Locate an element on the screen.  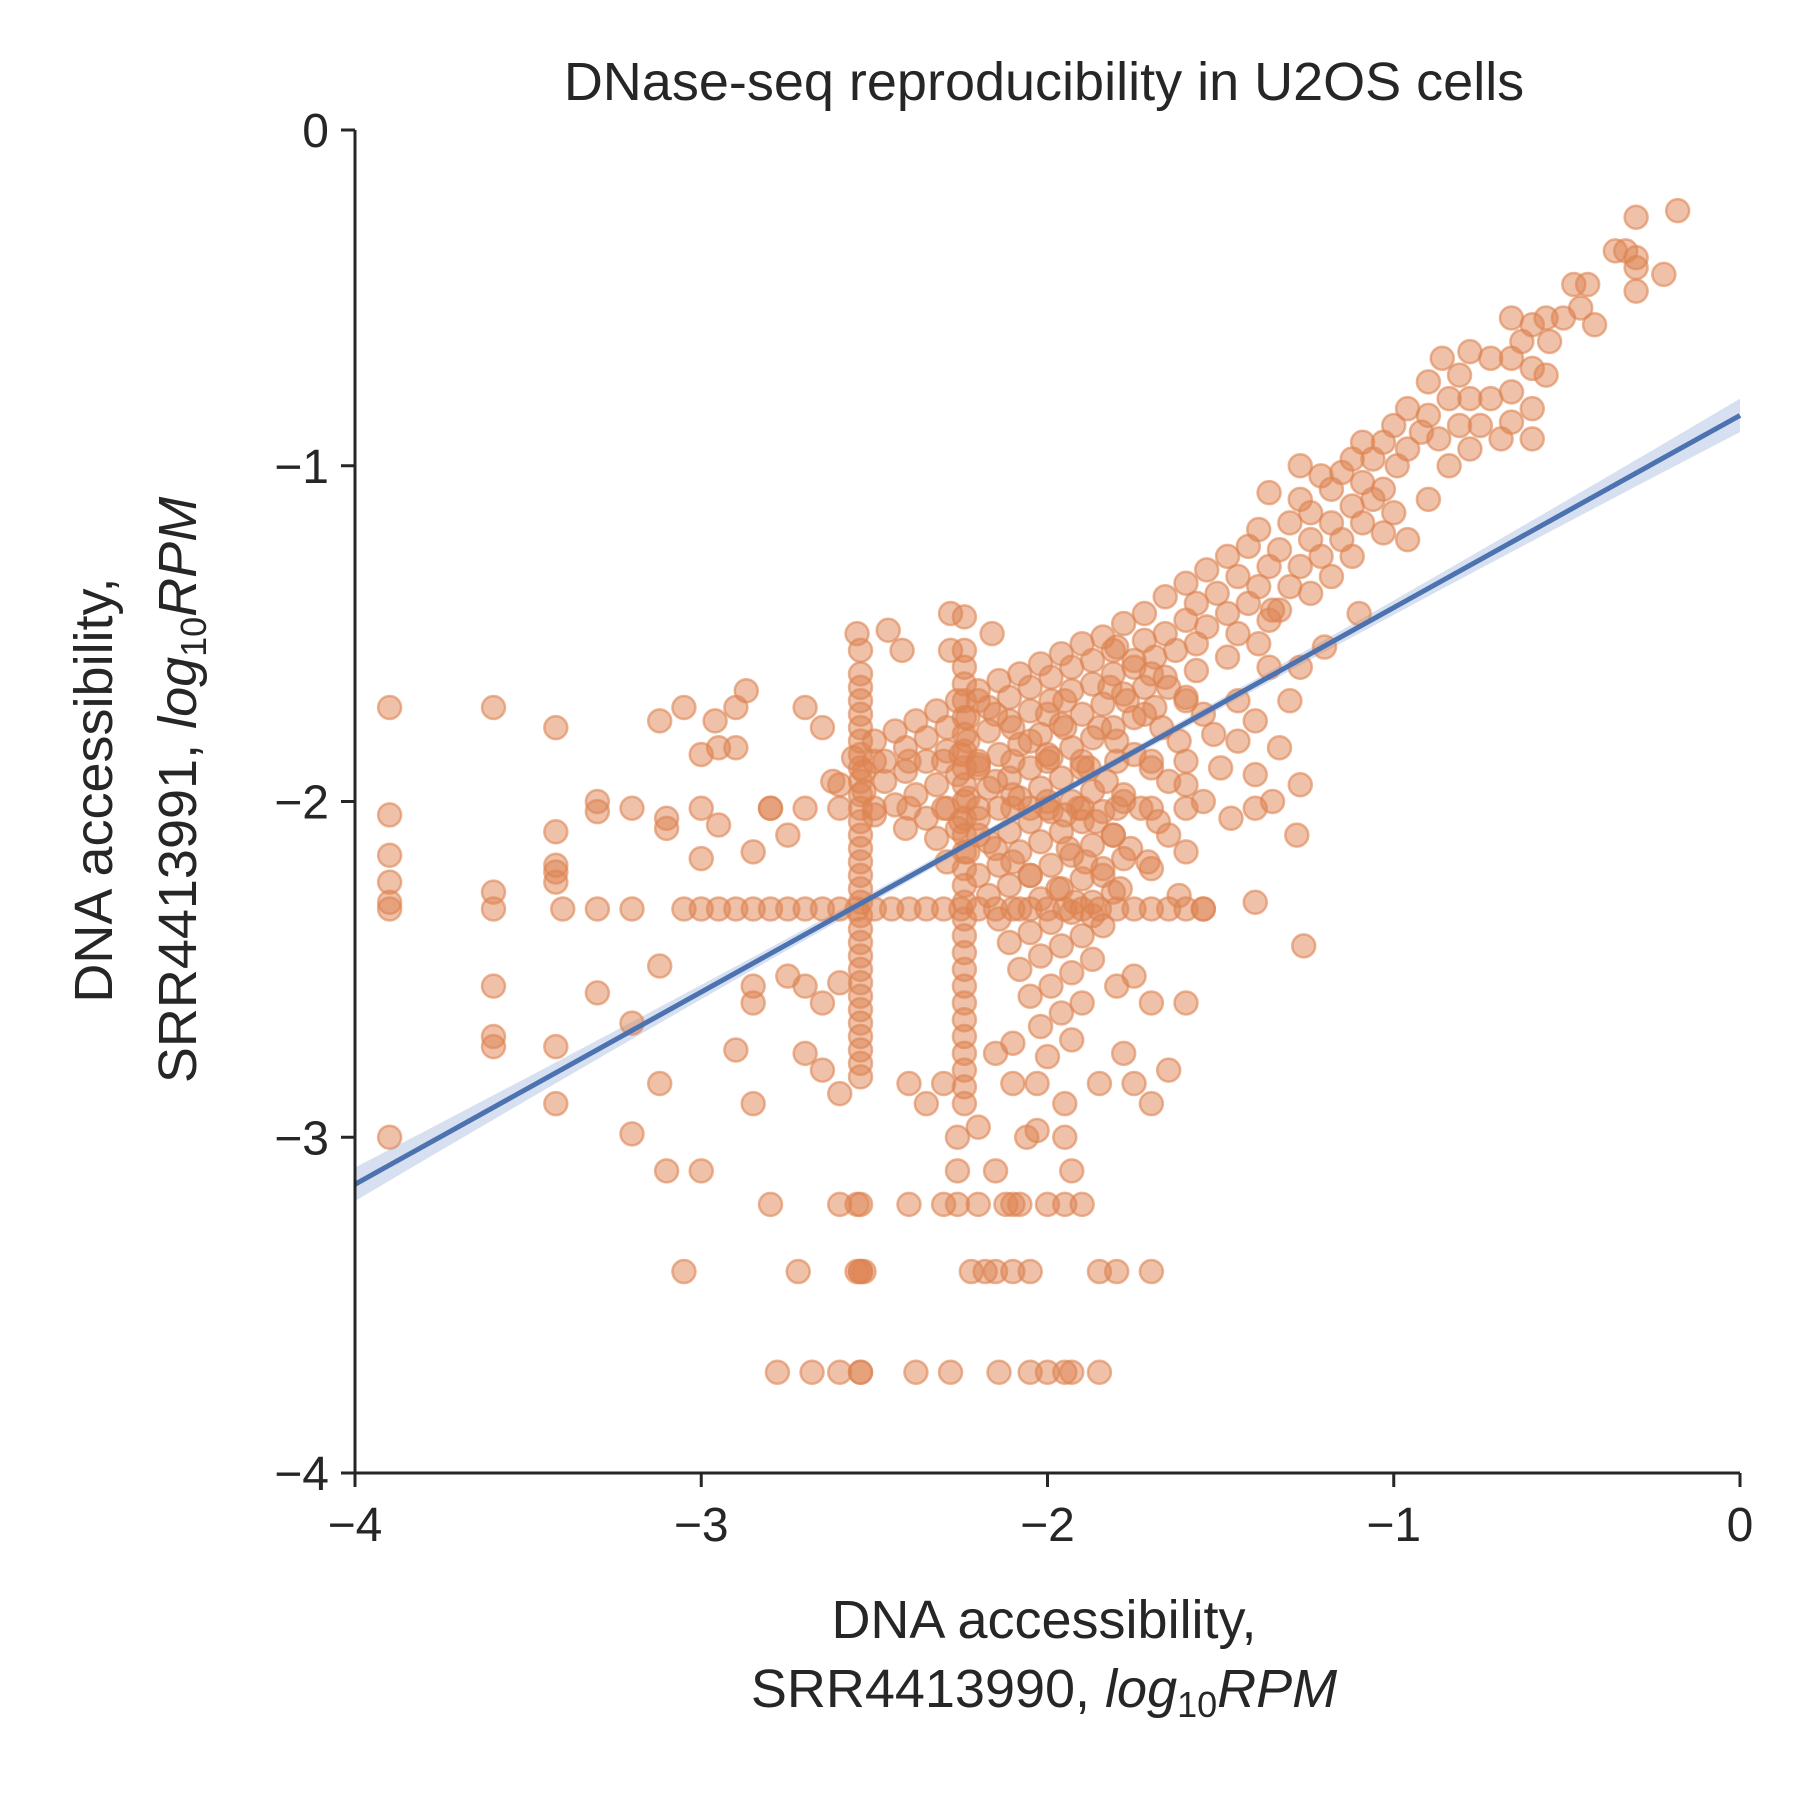
x-axis-label-unit: RPM is located at coordinates (1277, 1689).